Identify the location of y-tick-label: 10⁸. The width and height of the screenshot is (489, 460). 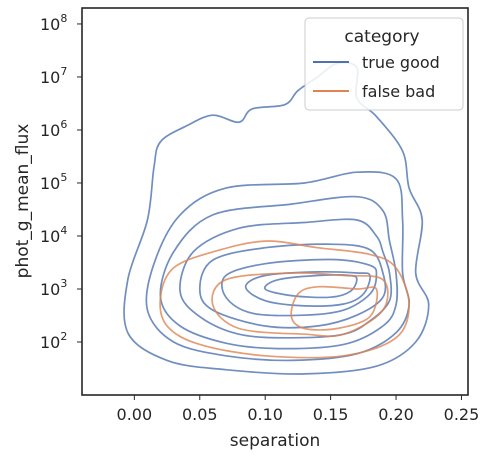
(53, 23).